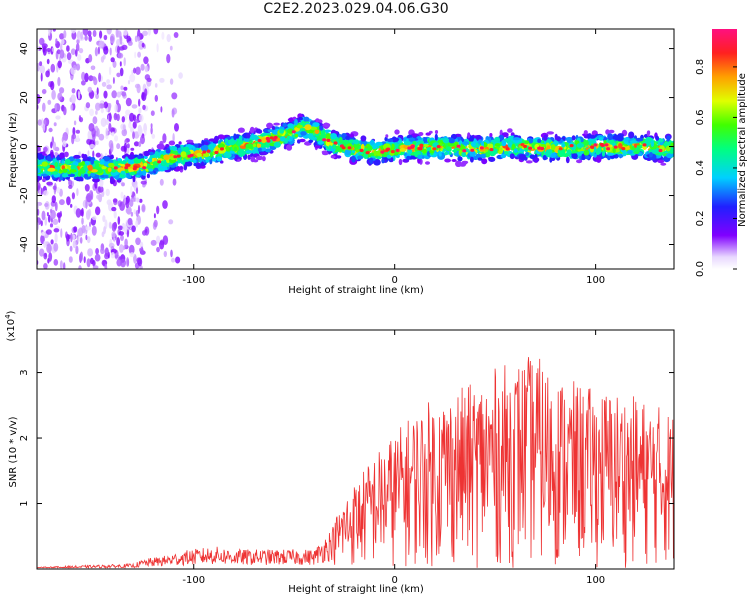 This screenshot has width=750, height=600. I want to click on snr-ytick-label: 2, so click(24, 438).